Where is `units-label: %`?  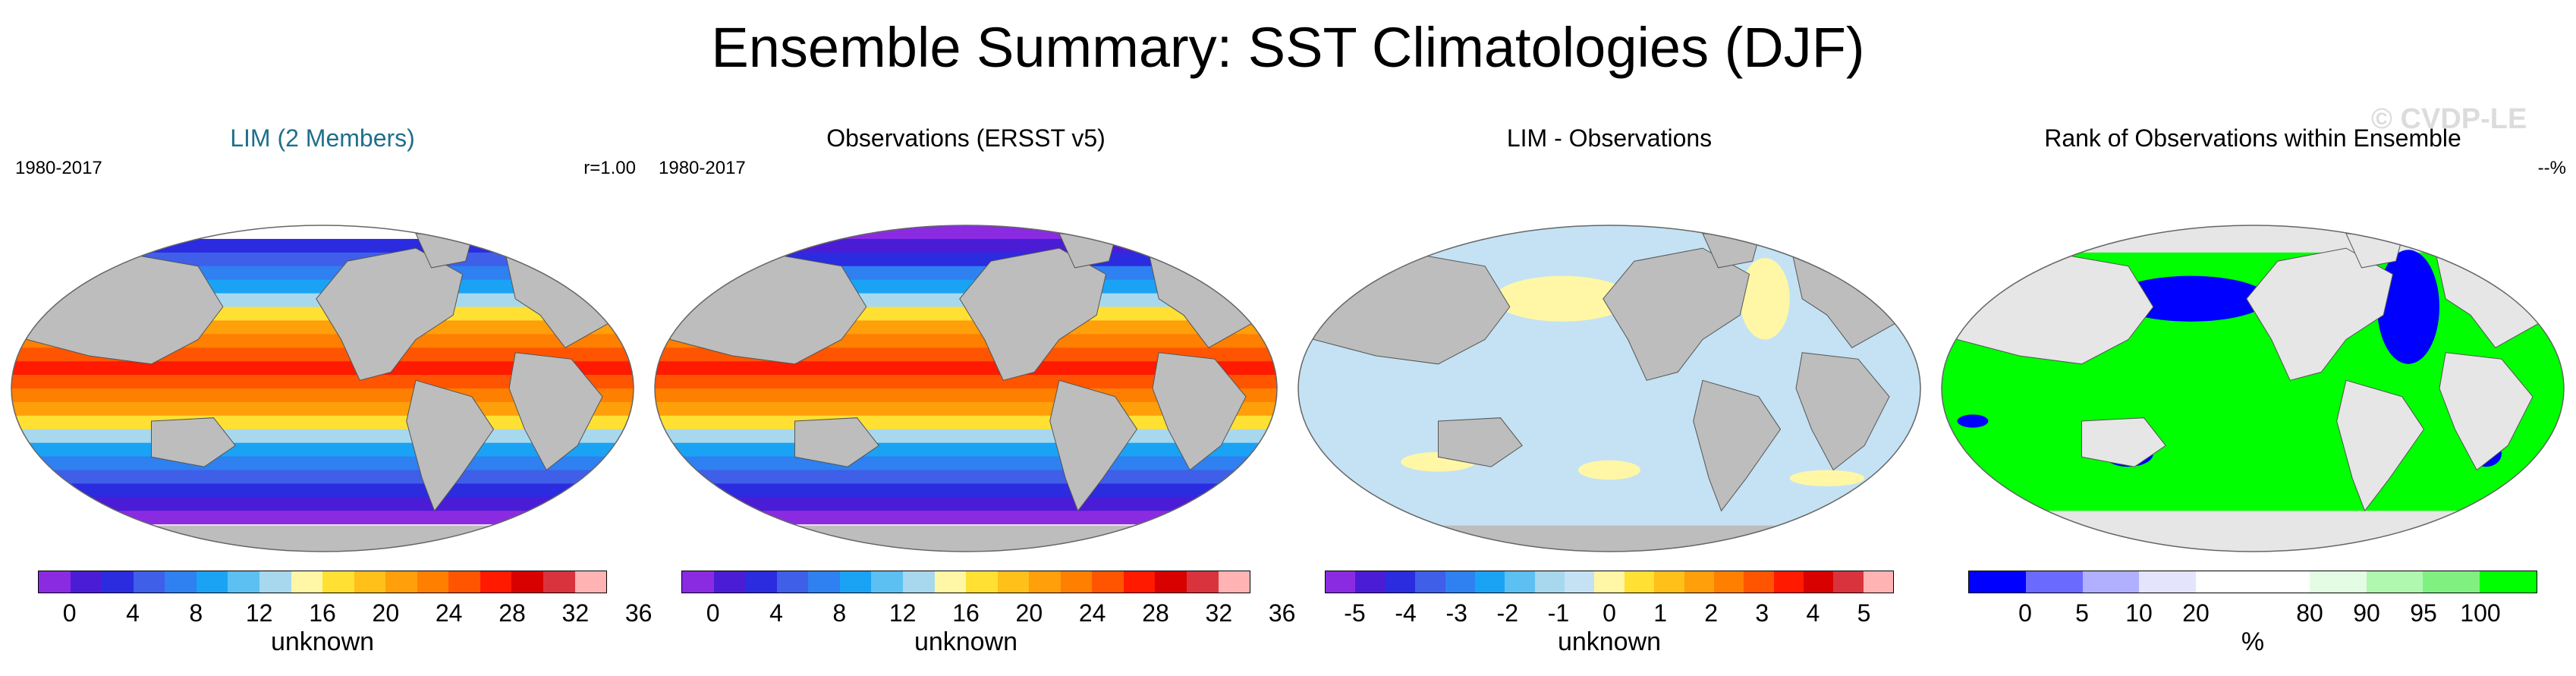 units-label: % is located at coordinates (2253, 641).